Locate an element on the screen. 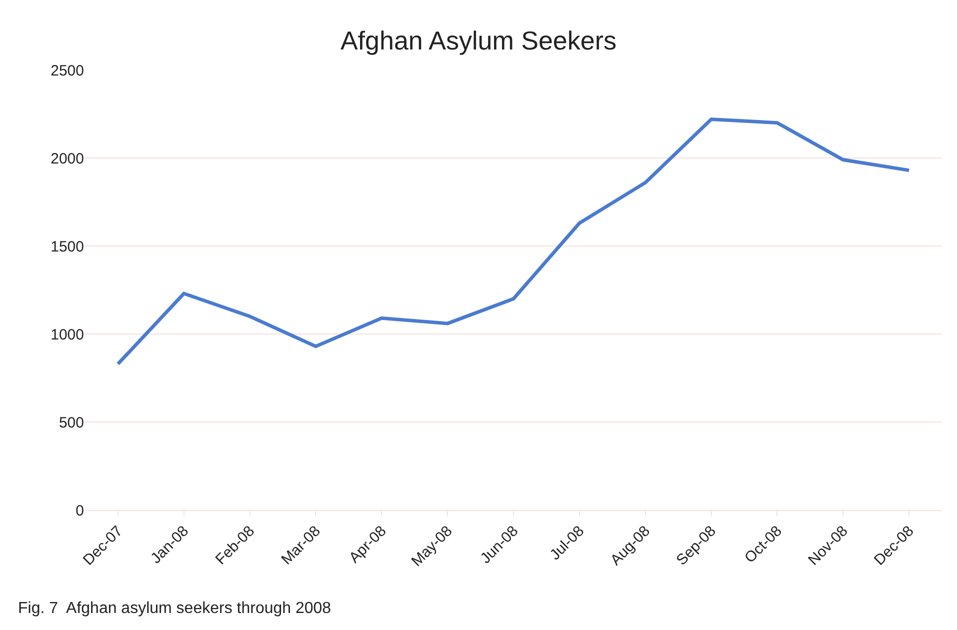 The height and width of the screenshot is (630, 957). y-tick-label: 1500 is located at coordinates (67, 247).